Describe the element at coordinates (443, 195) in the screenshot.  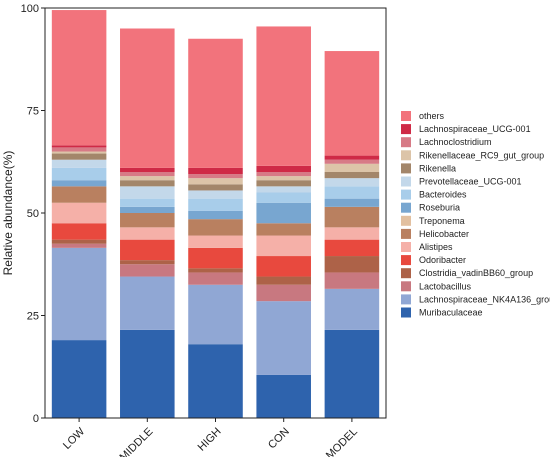
I see `legend-label: Bacteroides` at that location.